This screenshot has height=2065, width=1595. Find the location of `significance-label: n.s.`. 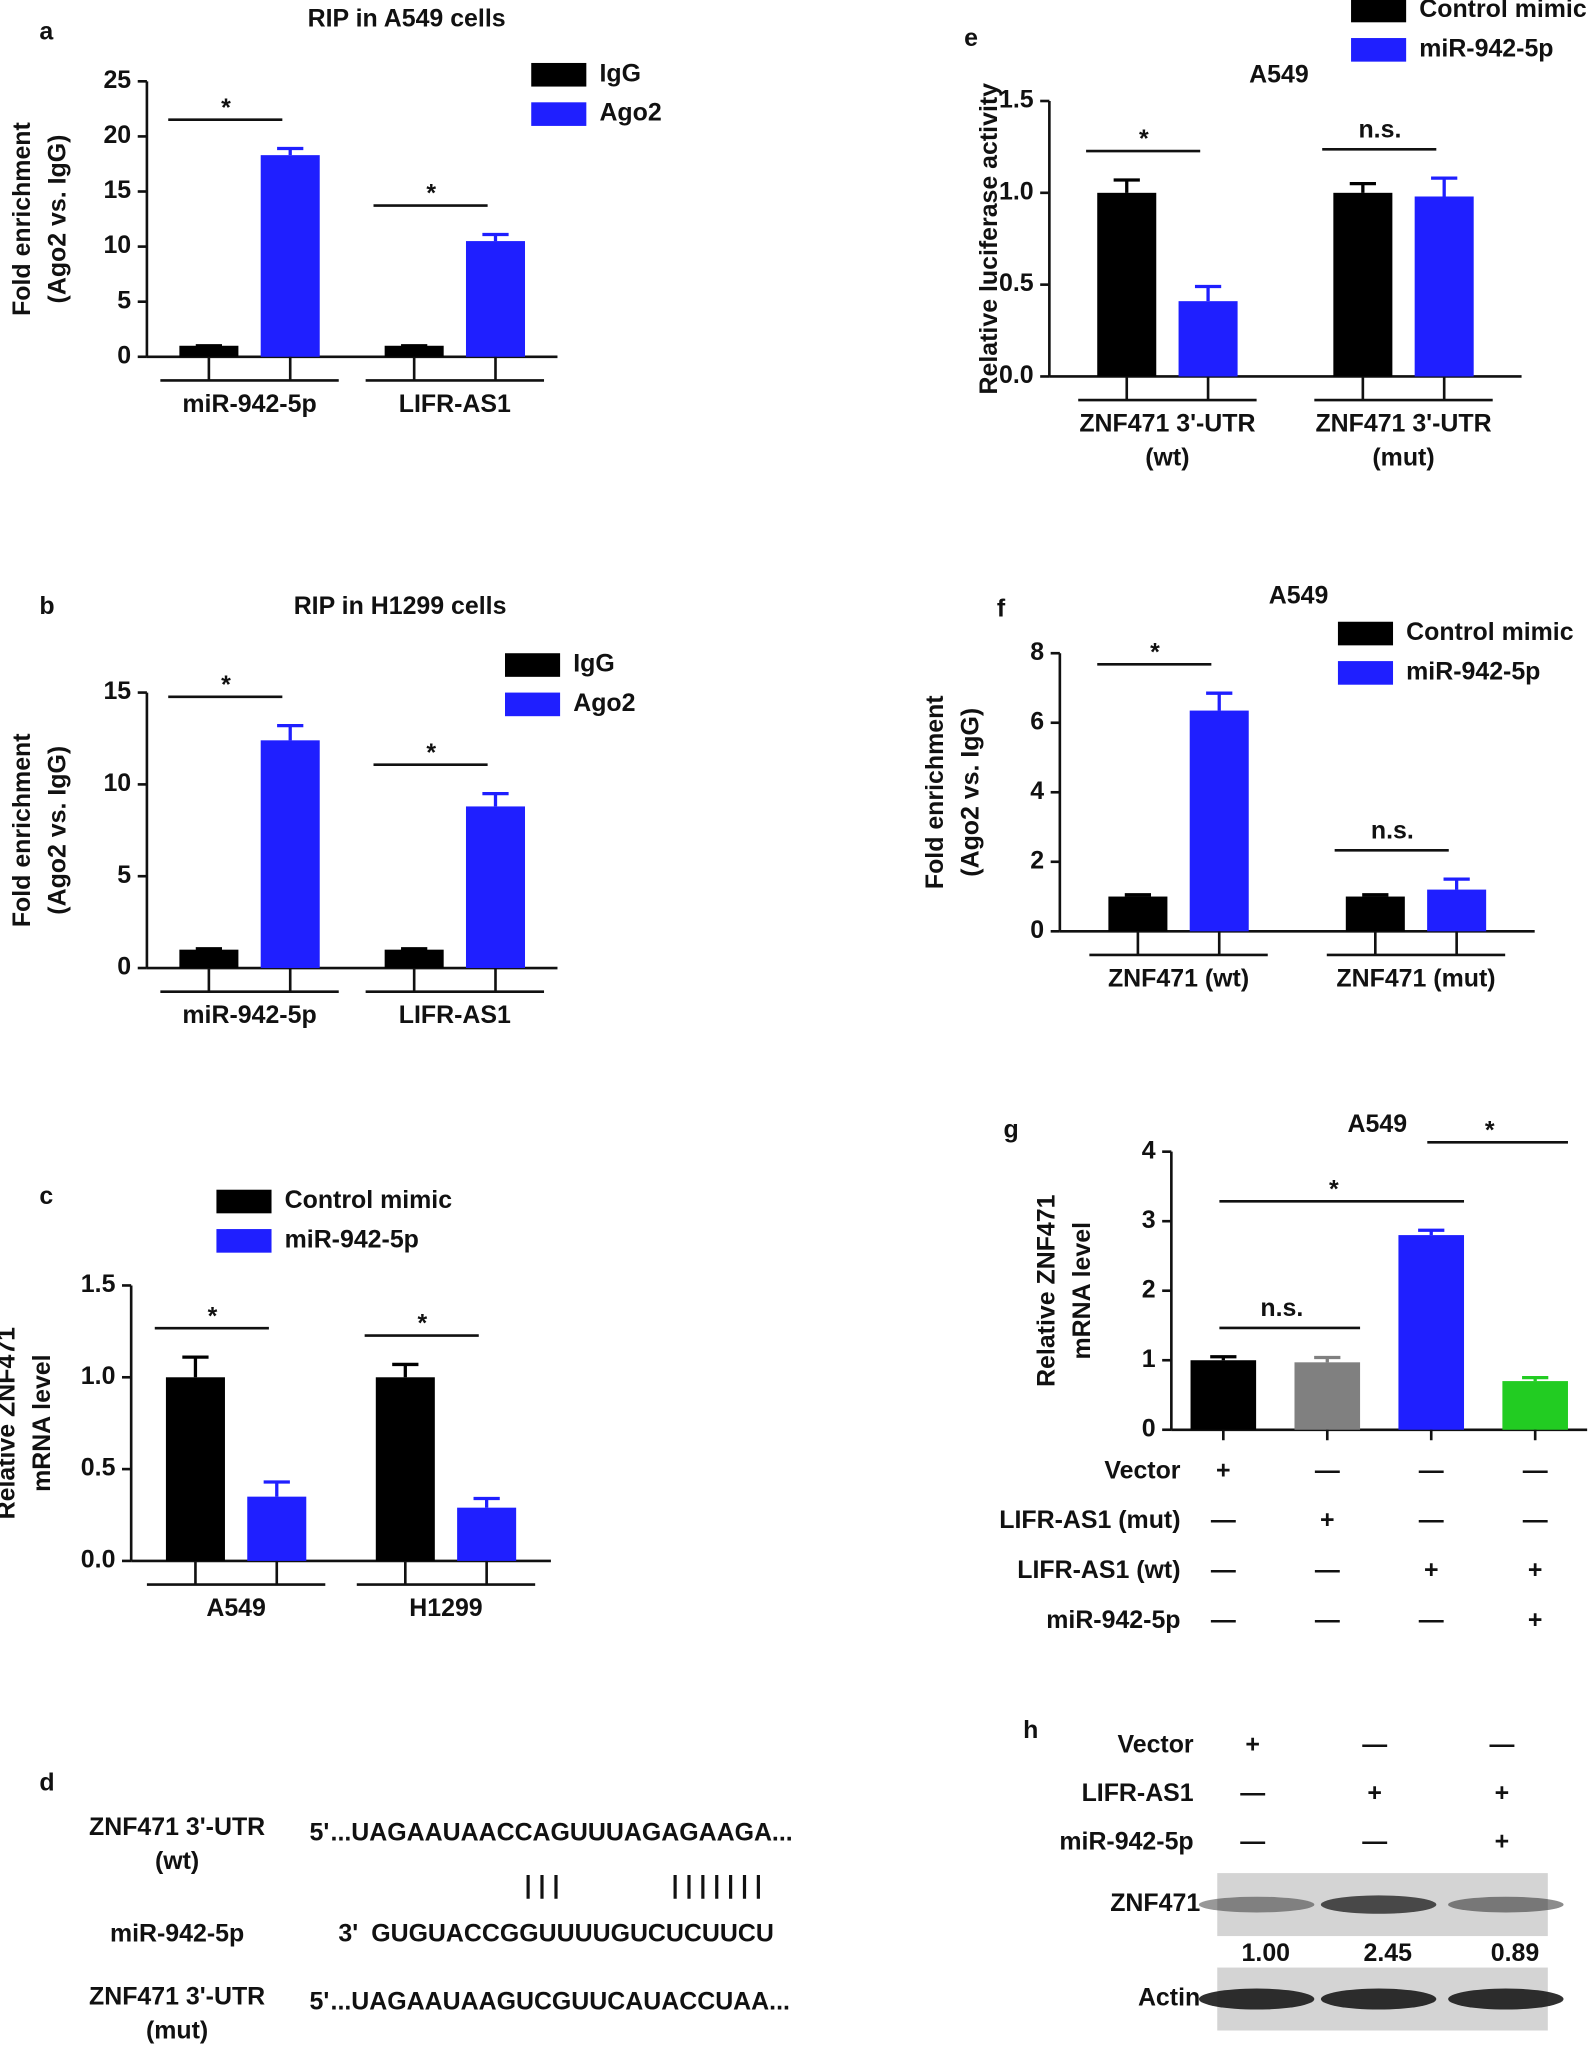

significance-label: n.s. is located at coordinates (1379, 129).